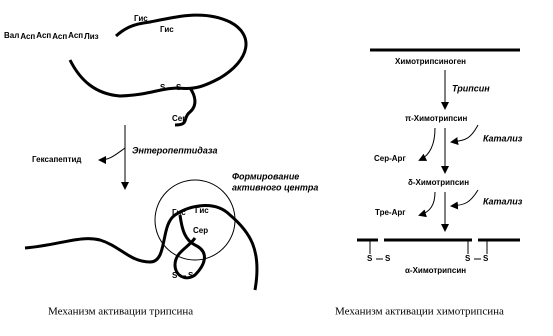 The width and height of the screenshot is (553, 336). What do you see at coordinates (390, 212) in the screenshot?
I see `released-label: Тре-Арг` at bounding box center [390, 212].